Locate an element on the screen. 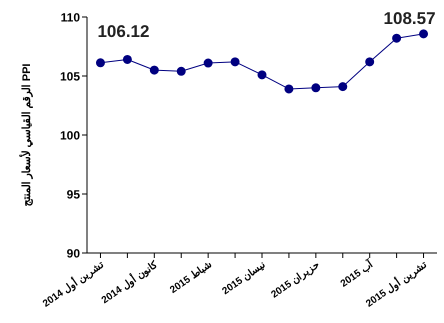  data-label: 106.12 is located at coordinates (123, 31).